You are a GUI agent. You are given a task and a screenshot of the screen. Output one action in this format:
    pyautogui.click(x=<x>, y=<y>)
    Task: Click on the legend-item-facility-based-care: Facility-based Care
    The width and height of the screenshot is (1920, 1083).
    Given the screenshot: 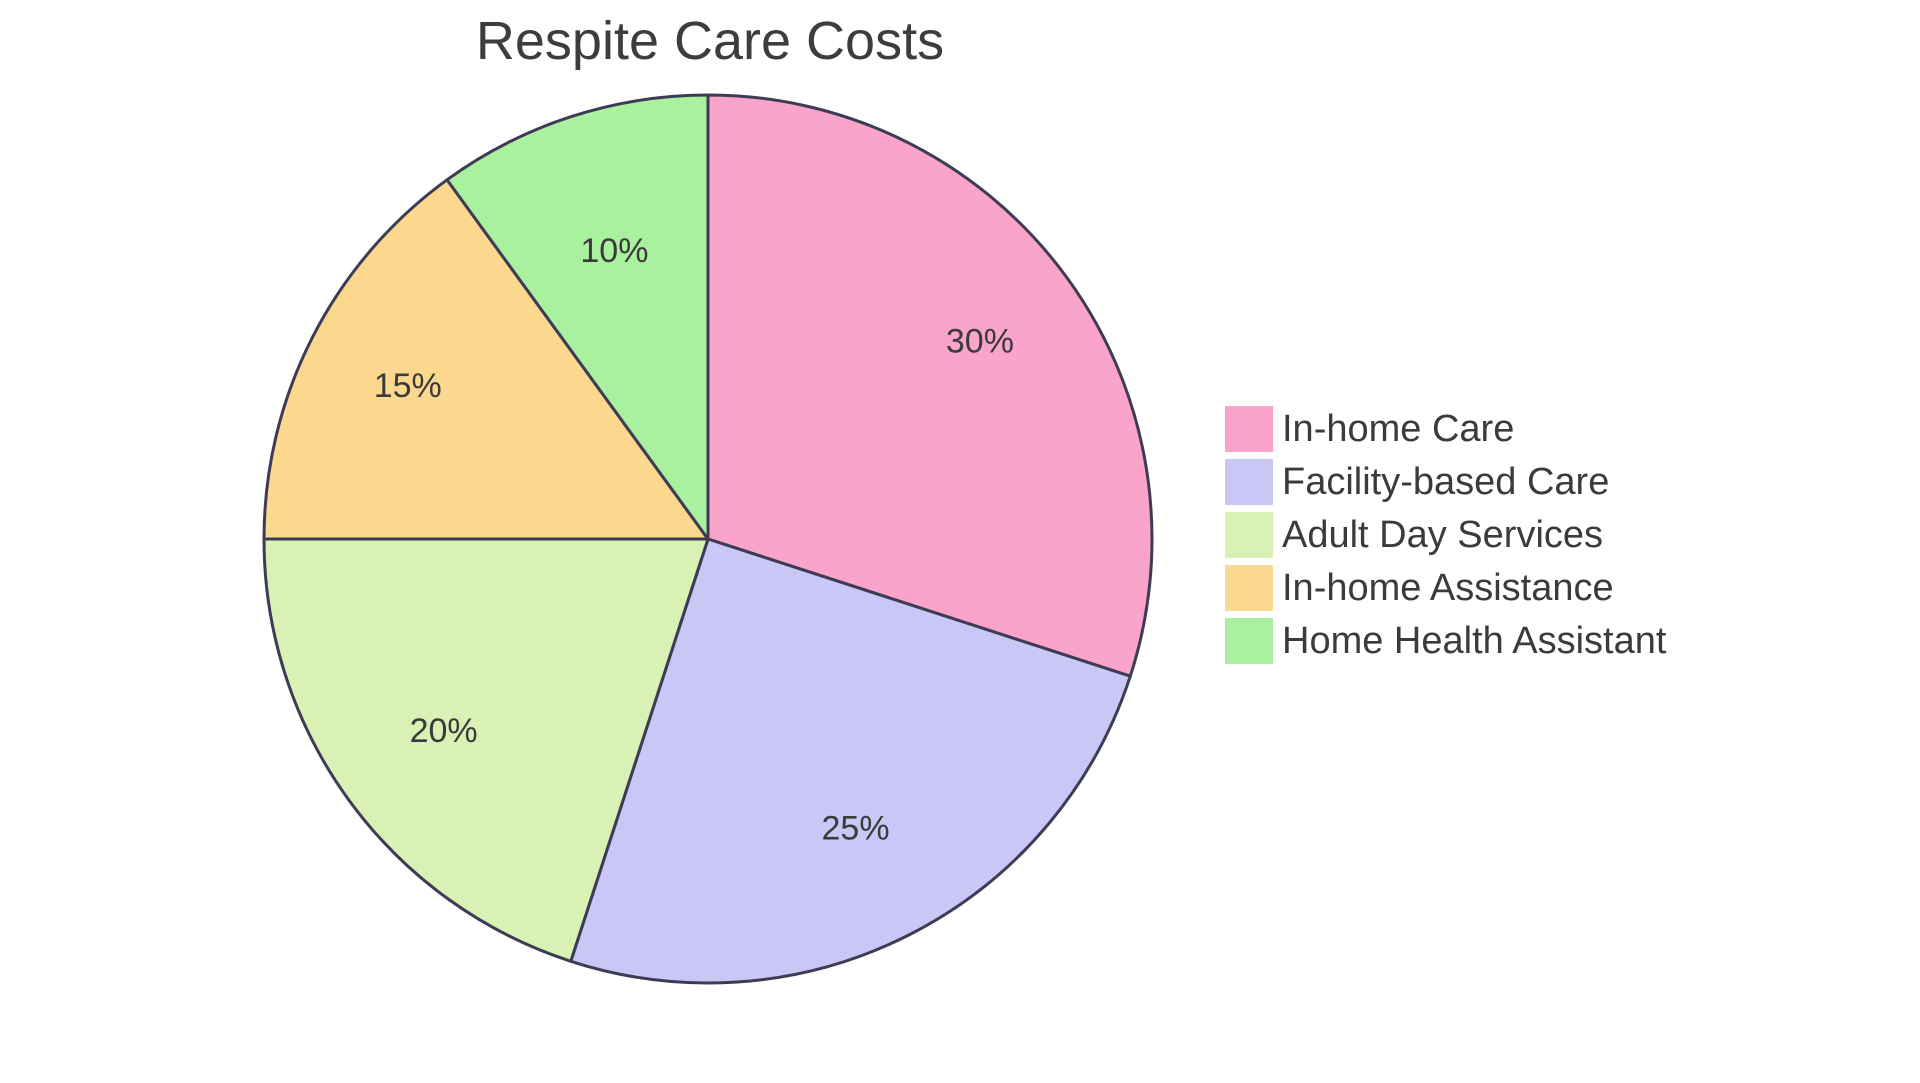 What is the action you would take?
    pyautogui.click(x=1445, y=482)
    